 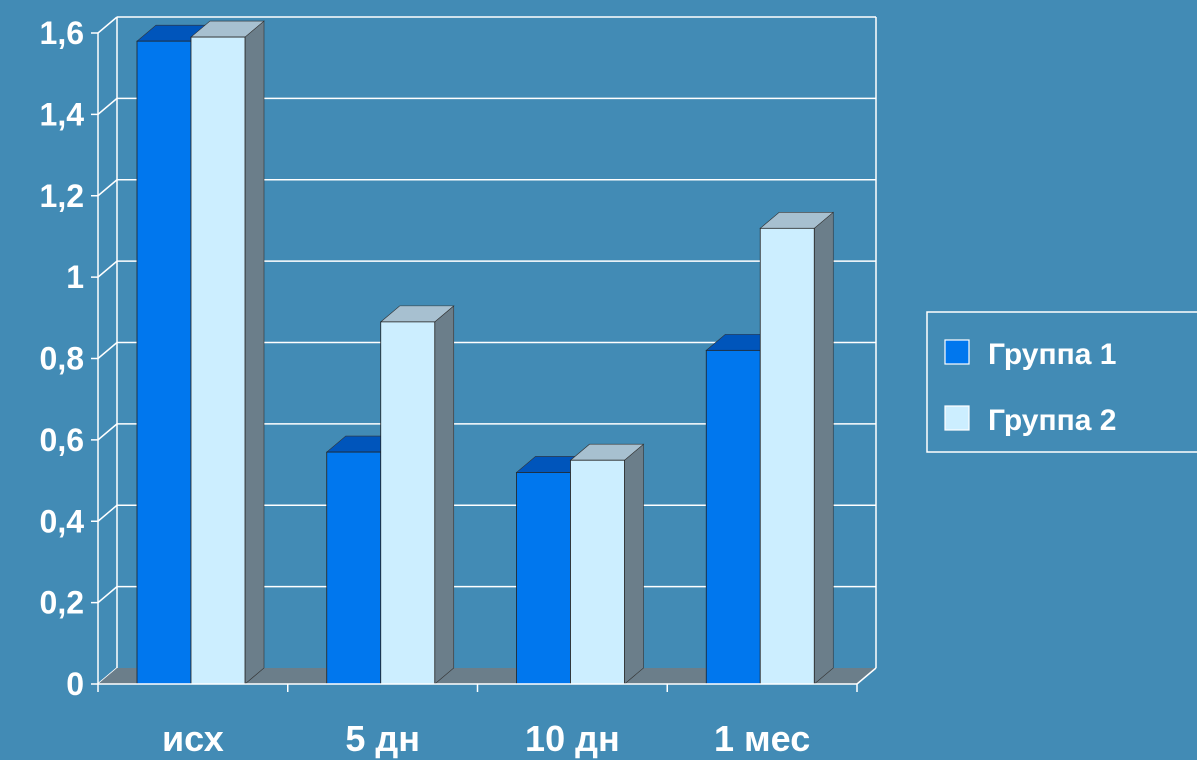 I want to click on legend: Группа 1 Группа 2, so click(x=1061, y=382).